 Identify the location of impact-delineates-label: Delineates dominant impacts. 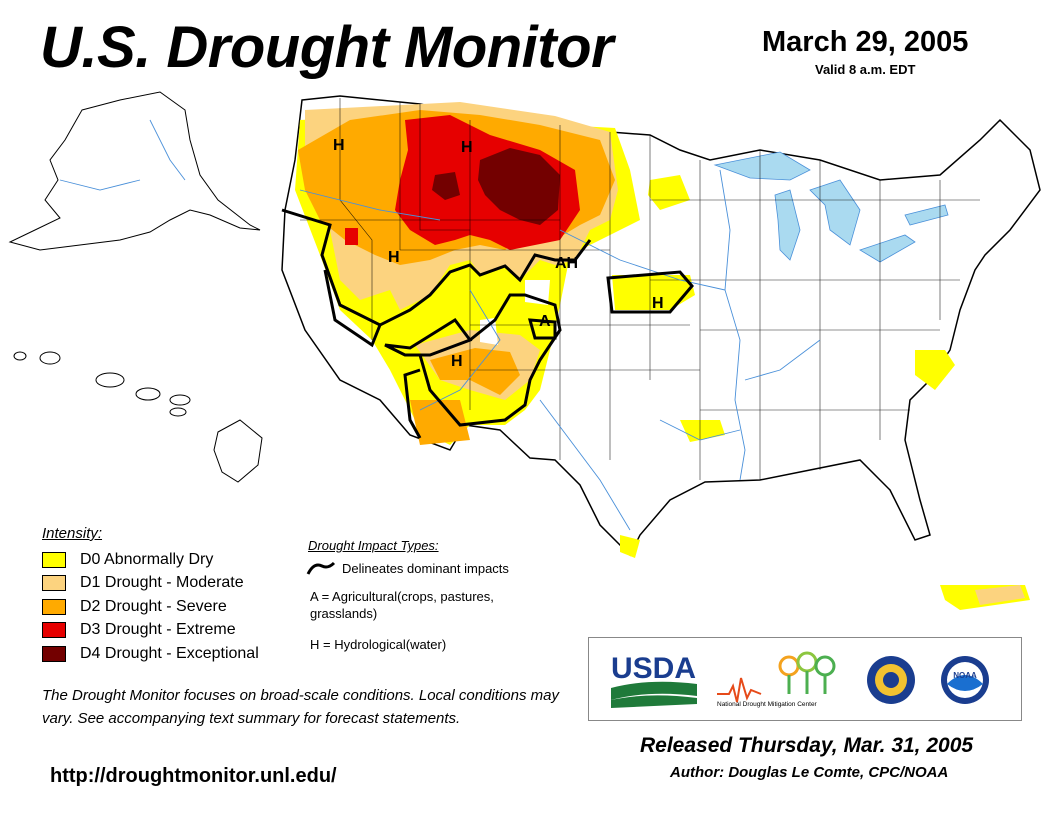
(425, 568).